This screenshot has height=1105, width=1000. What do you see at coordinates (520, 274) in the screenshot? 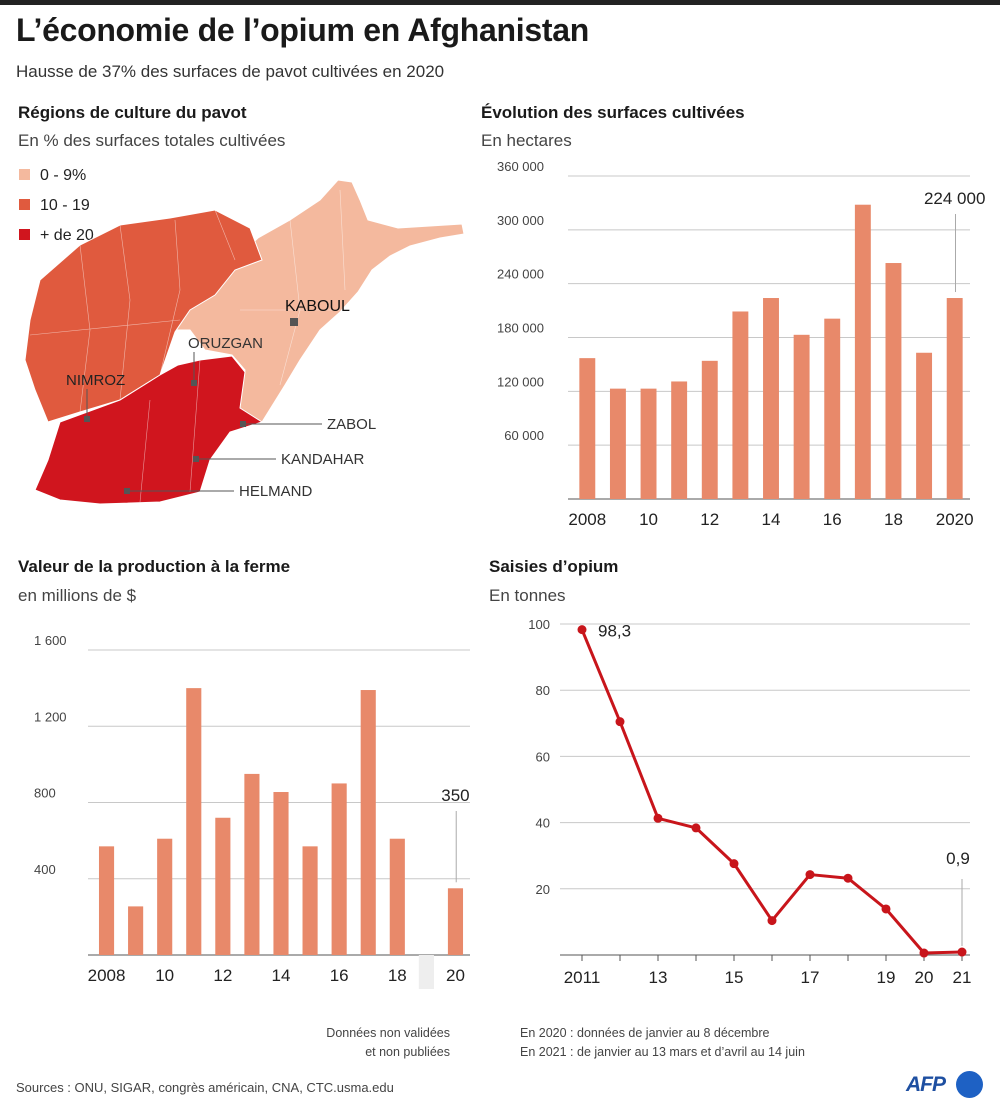
I see `surfaces-ytick-label: 240 000` at bounding box center [520, 274].